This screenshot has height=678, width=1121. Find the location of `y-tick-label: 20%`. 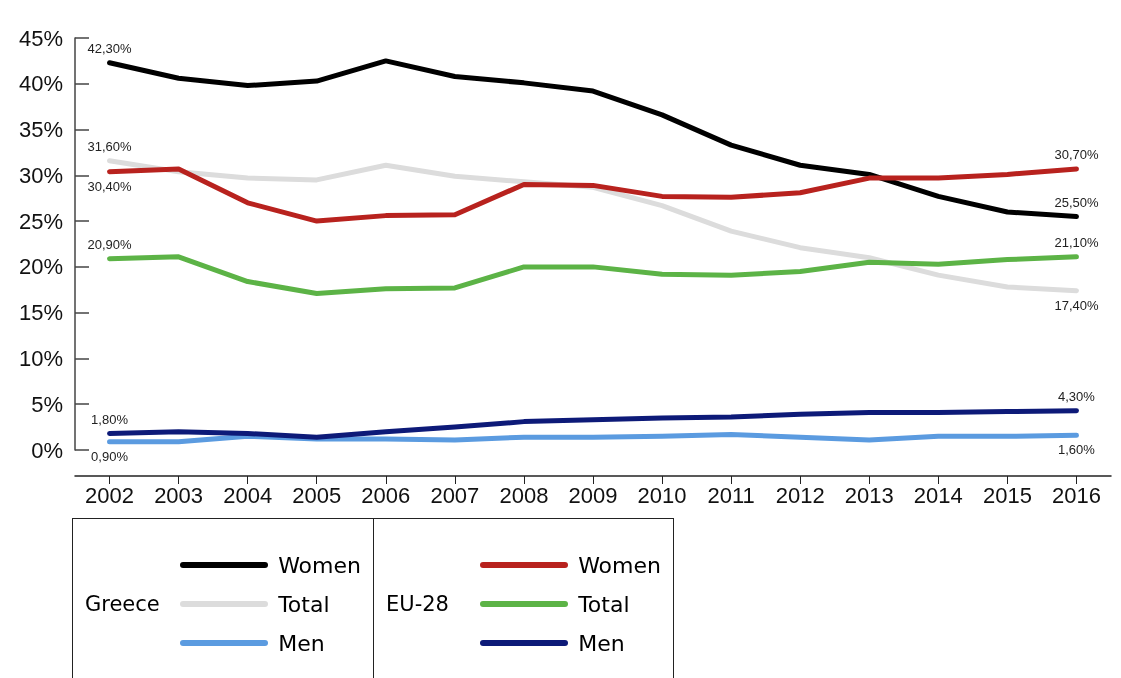

y-tick-label: 20% is located at coordinates (40, 267).